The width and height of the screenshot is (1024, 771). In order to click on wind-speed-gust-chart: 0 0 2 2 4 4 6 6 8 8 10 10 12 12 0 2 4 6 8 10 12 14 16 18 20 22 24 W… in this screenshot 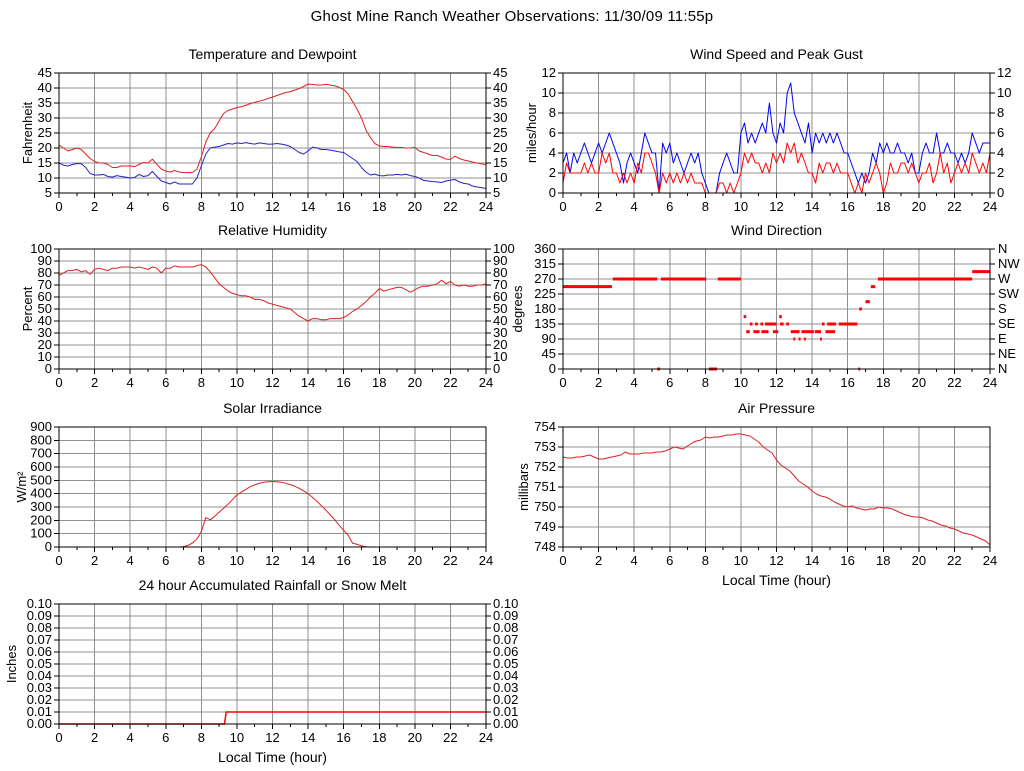, I will do `click(768, 140)`.